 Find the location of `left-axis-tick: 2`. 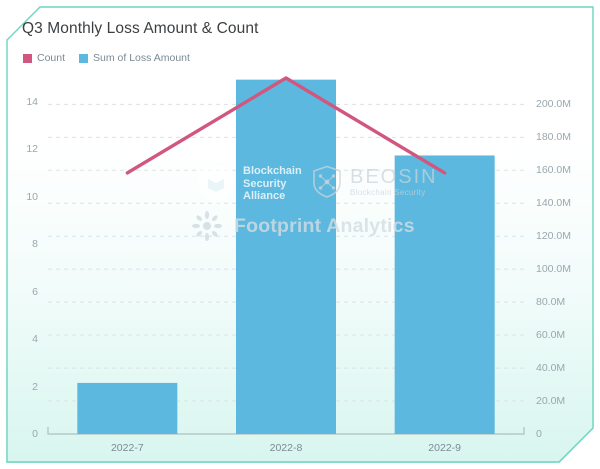

left-axis-tick: 2 is located at coordinates (35, 386).